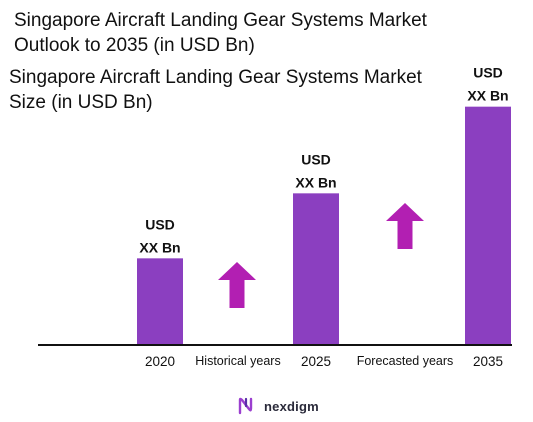  Describe the element at coordinates (160, 224) in the screenshot. I see `data-label-2020-1: USD` at that location.